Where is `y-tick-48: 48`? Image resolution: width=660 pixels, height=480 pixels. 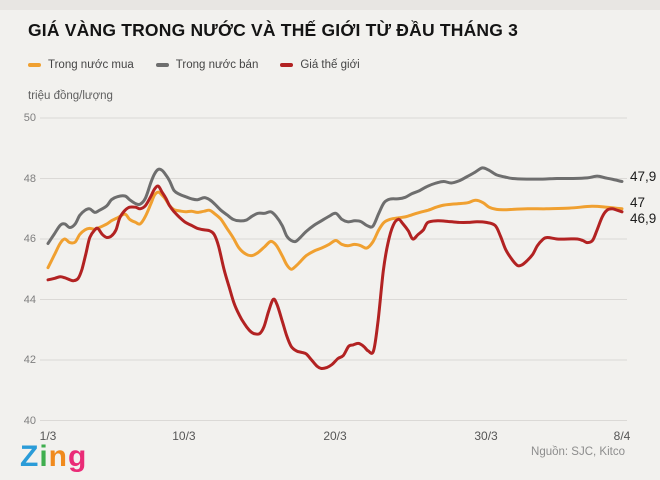 y-tick-48: 48 is located at coordinates (29, 178).